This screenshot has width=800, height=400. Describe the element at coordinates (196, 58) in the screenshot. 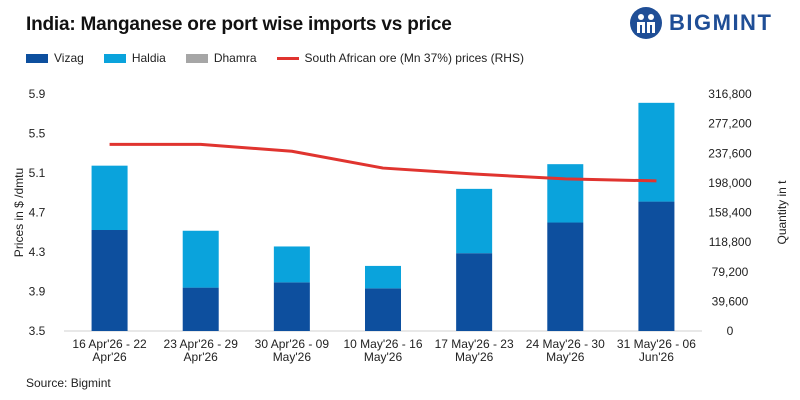

I see `legend-swatch-dhamra` at that location.